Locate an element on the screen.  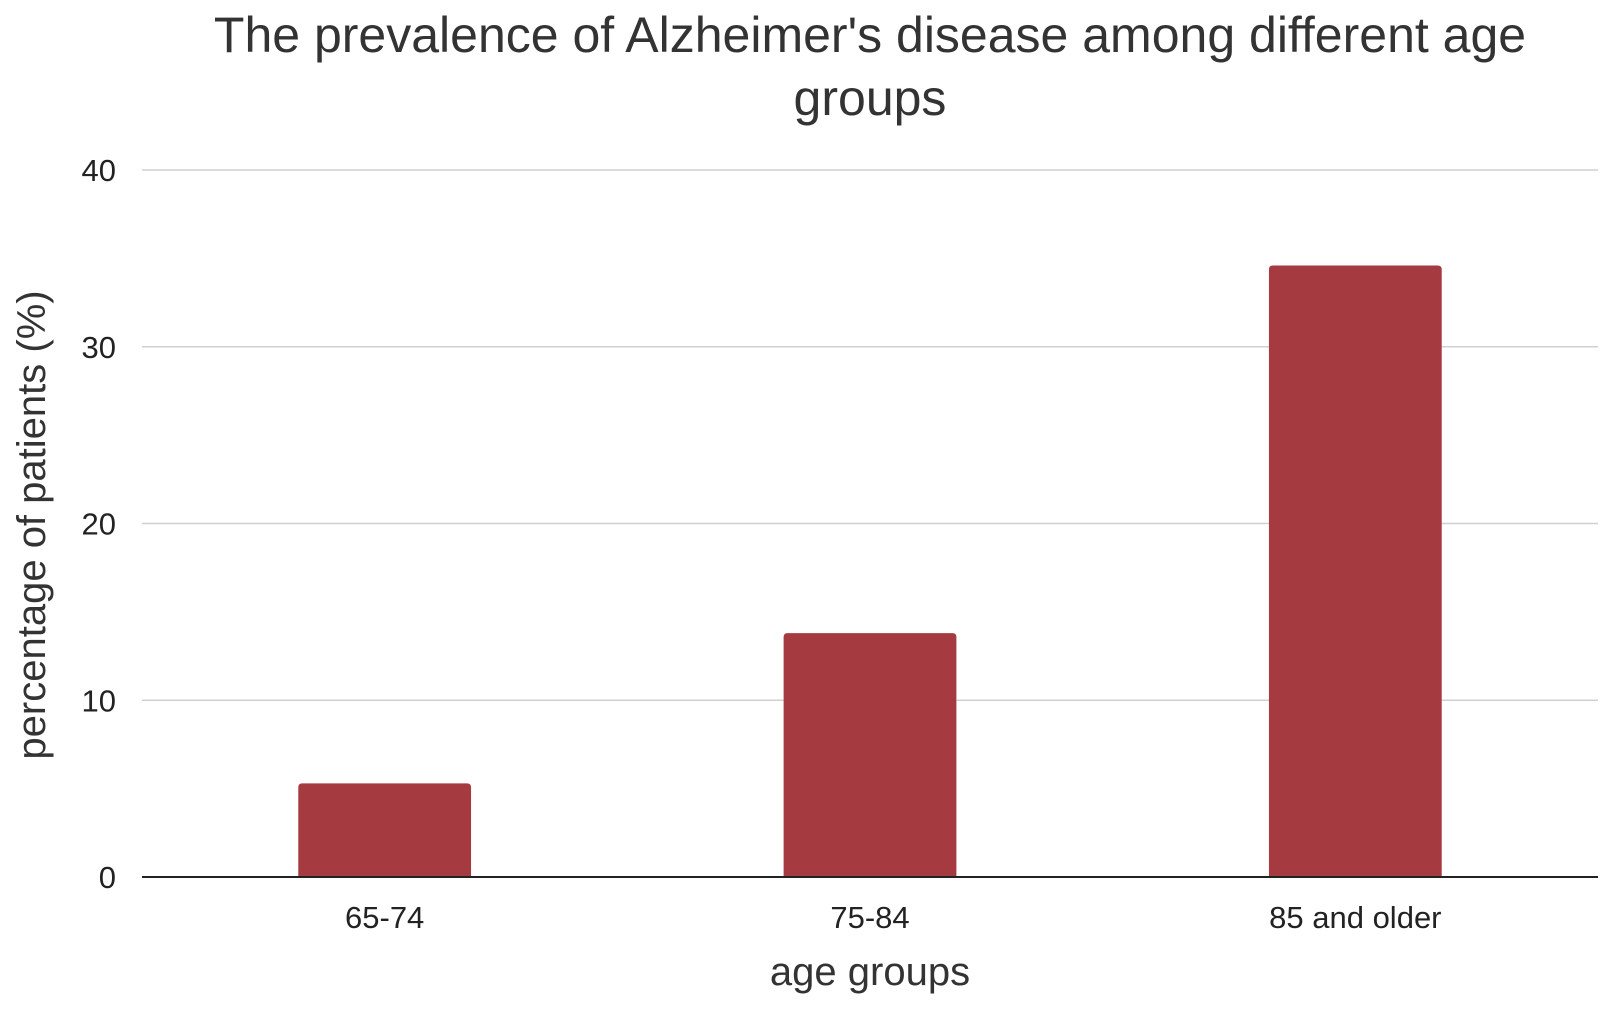
x-tick-label: 75-84 is located at coordinates (869, 917).